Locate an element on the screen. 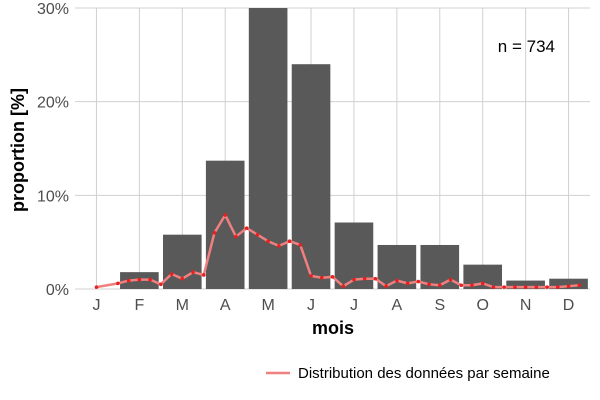 The width and height of the screenshot is (600, 400). y-tick-labels: 0% 10% 20% 30% is located at coordinates (53, 150).